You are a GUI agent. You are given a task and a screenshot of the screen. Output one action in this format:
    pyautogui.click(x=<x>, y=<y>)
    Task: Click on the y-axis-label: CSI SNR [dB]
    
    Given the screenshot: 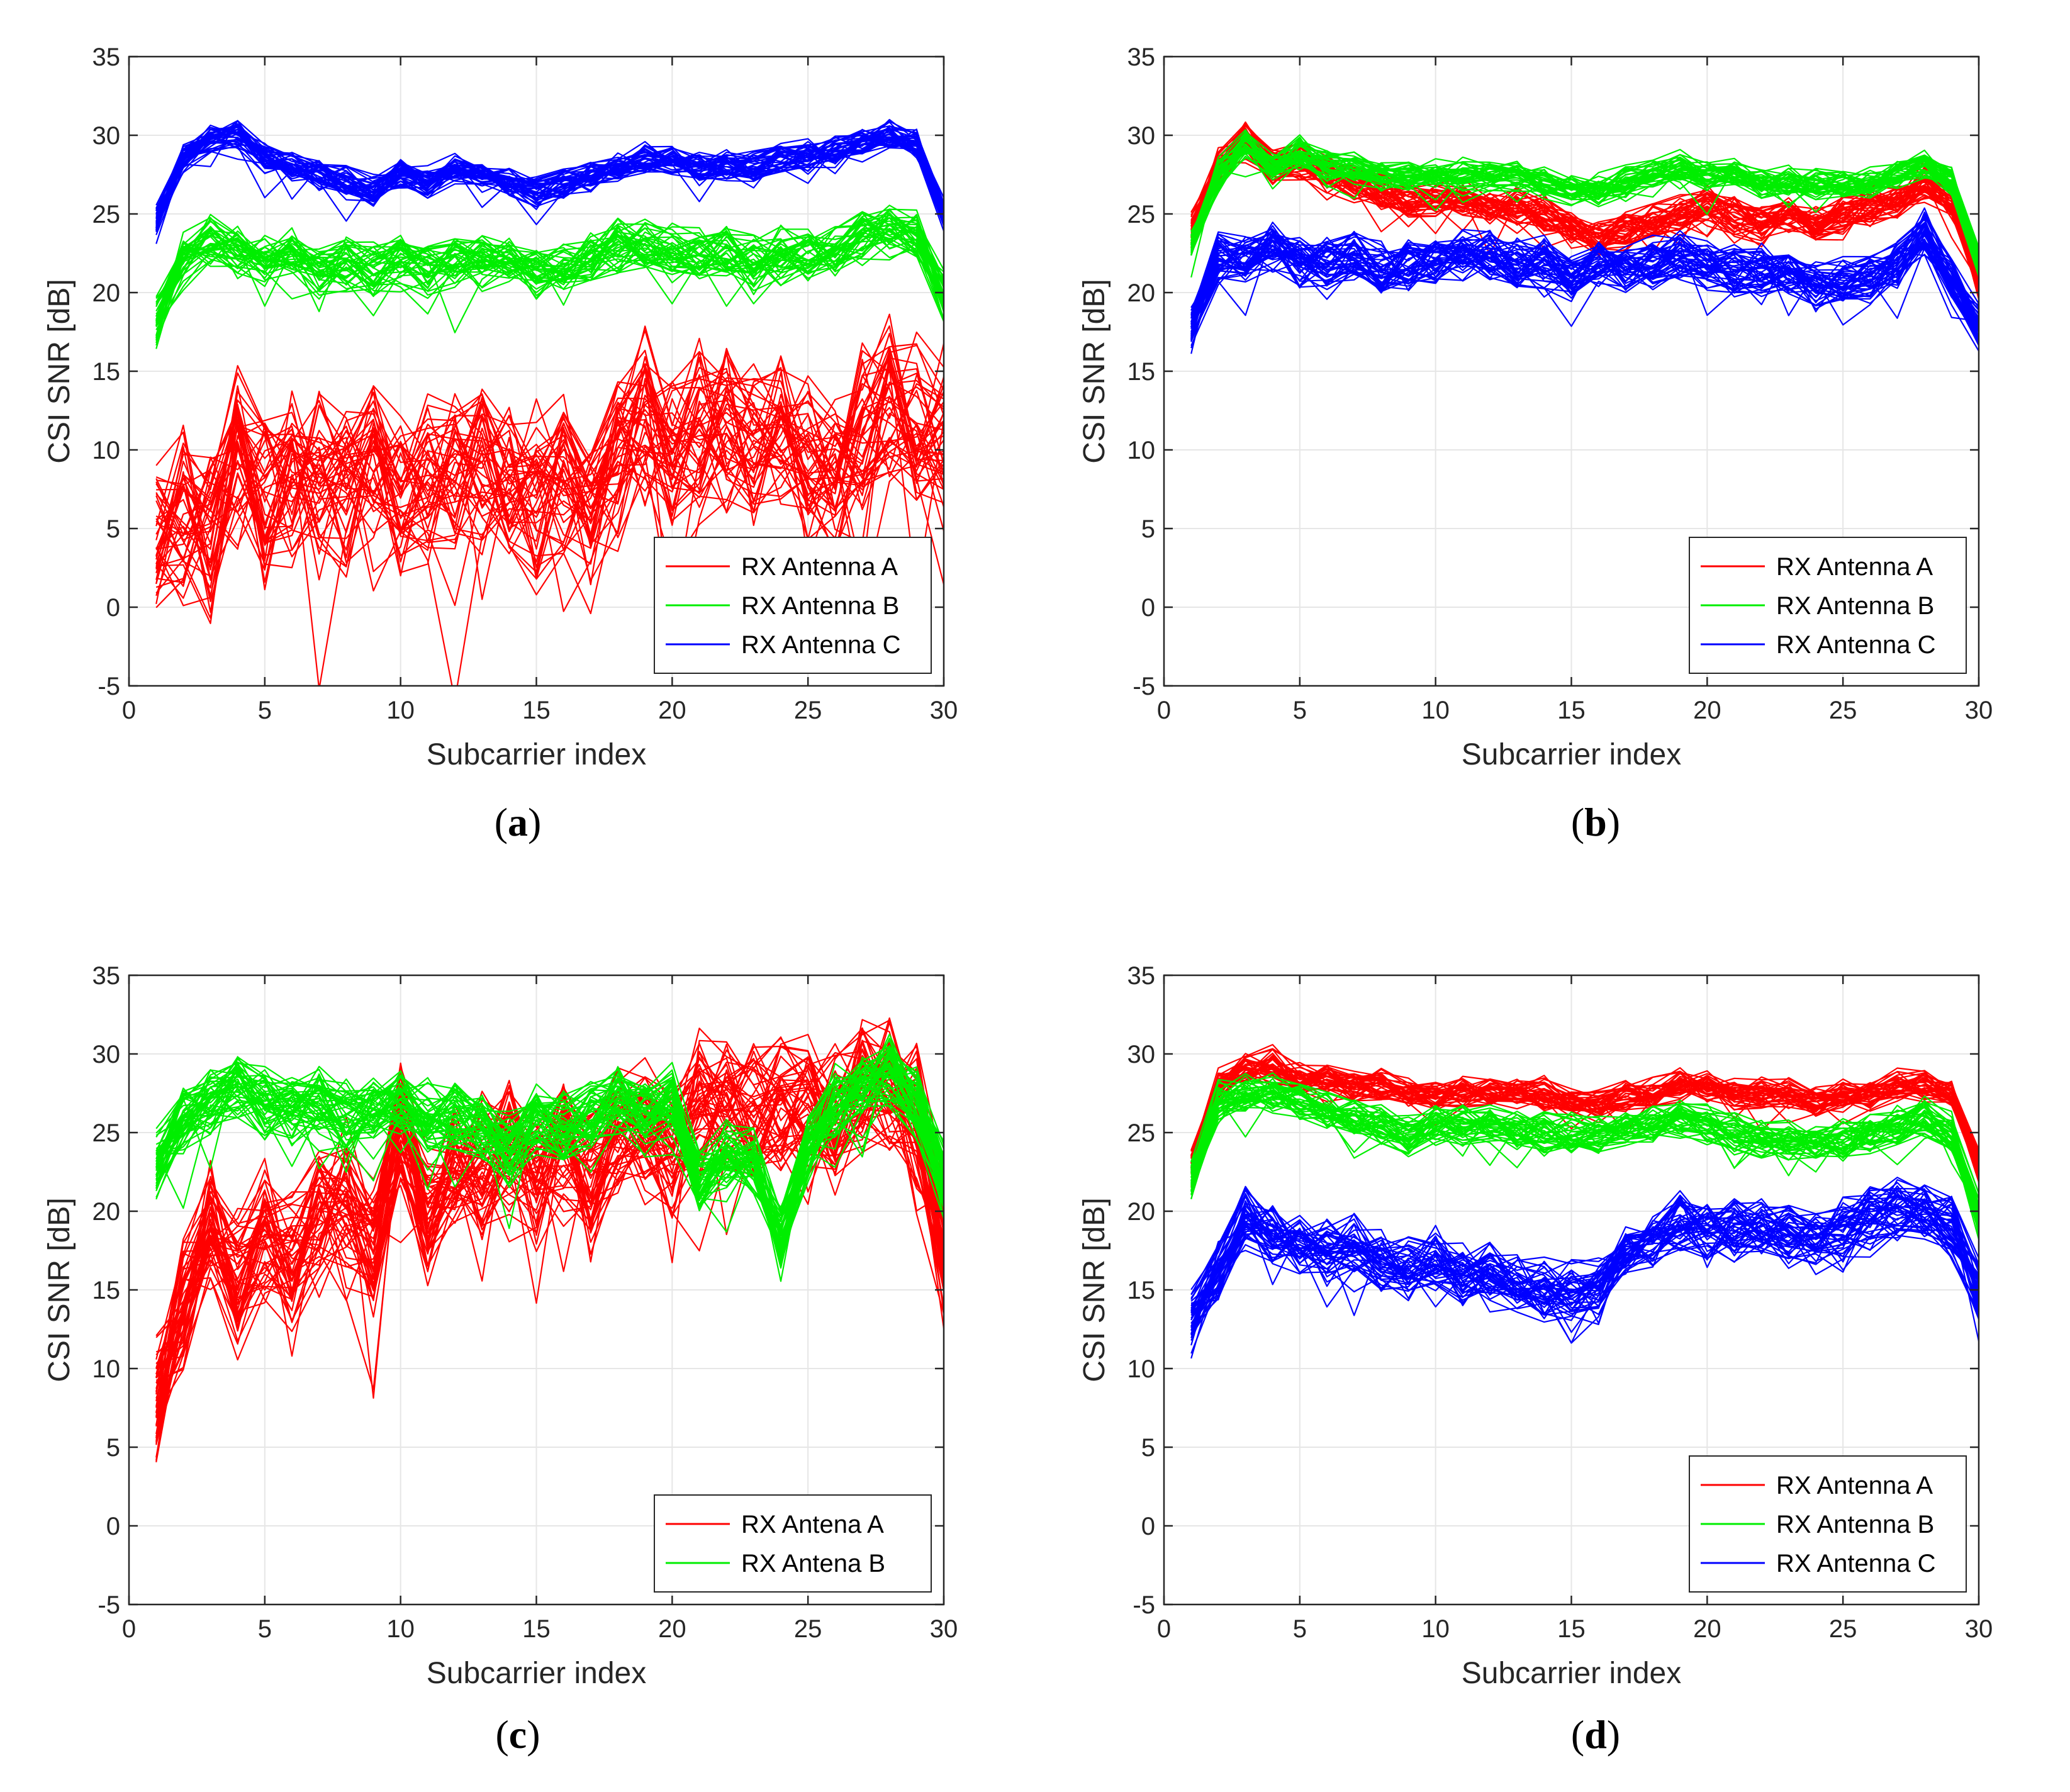 What is the action you would take?
    pyautogui.click(x=59, y=371)
    